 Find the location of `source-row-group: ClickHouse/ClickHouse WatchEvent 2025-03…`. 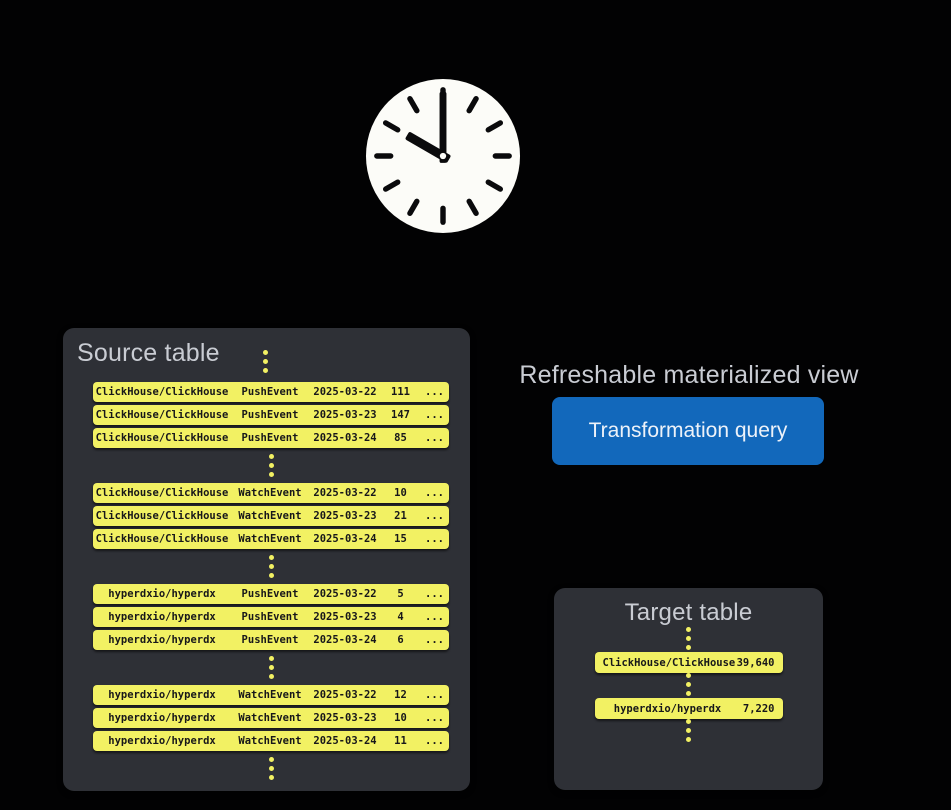

source-row-group: ClickHouse/ClickHouse WatchEvent 2025-03… is located at coordinates (271, 530).